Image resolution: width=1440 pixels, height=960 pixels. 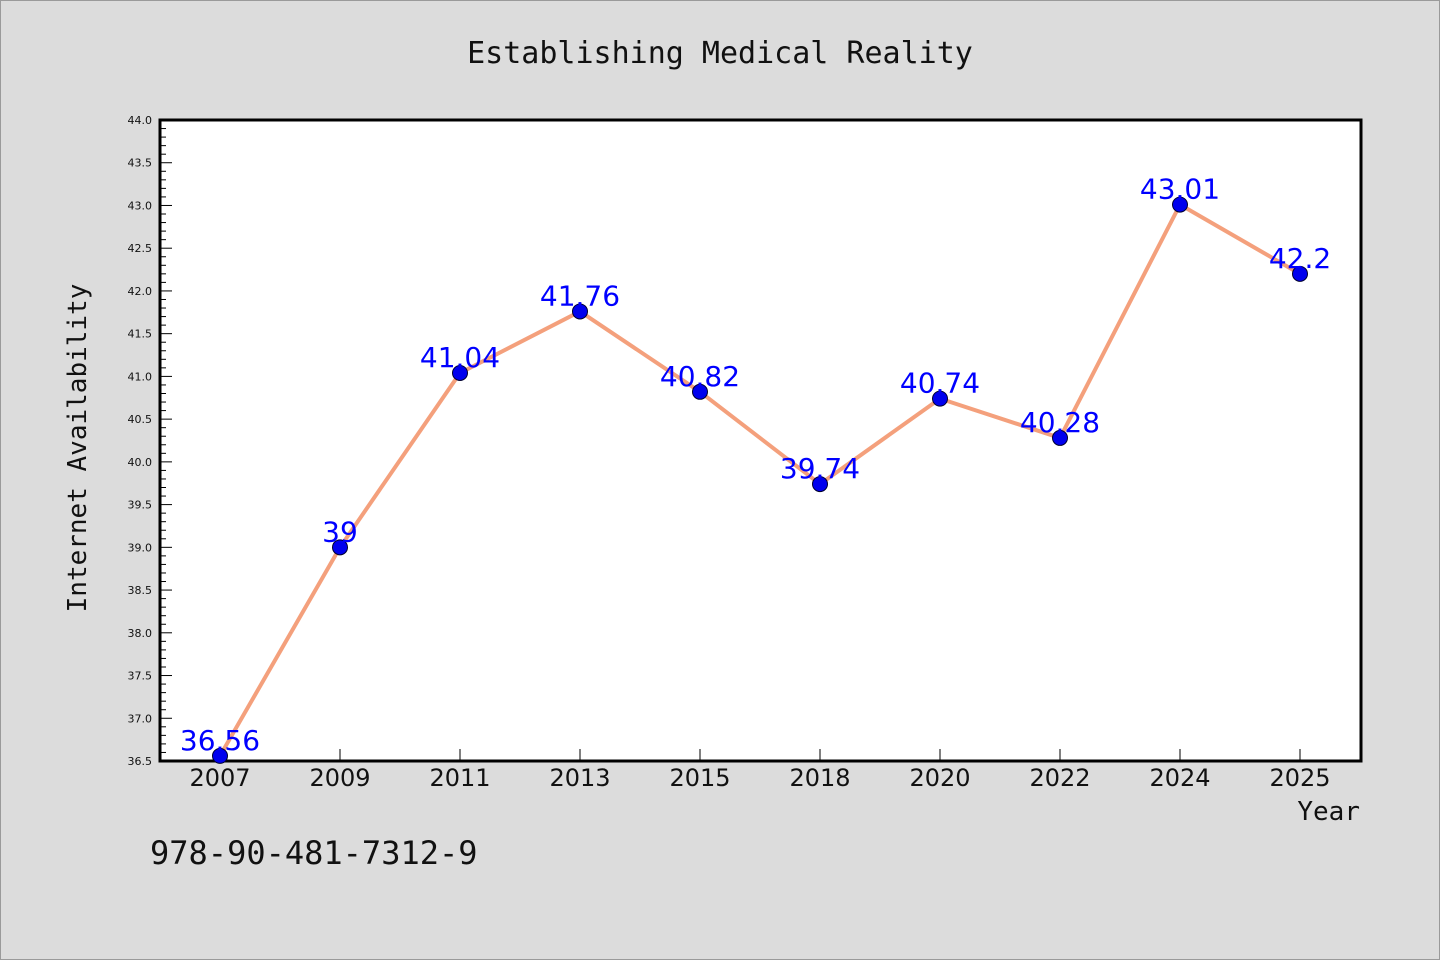 I want to click on isbn-annotation: 978-90-481-7312-9, so click(x=314, y=853).